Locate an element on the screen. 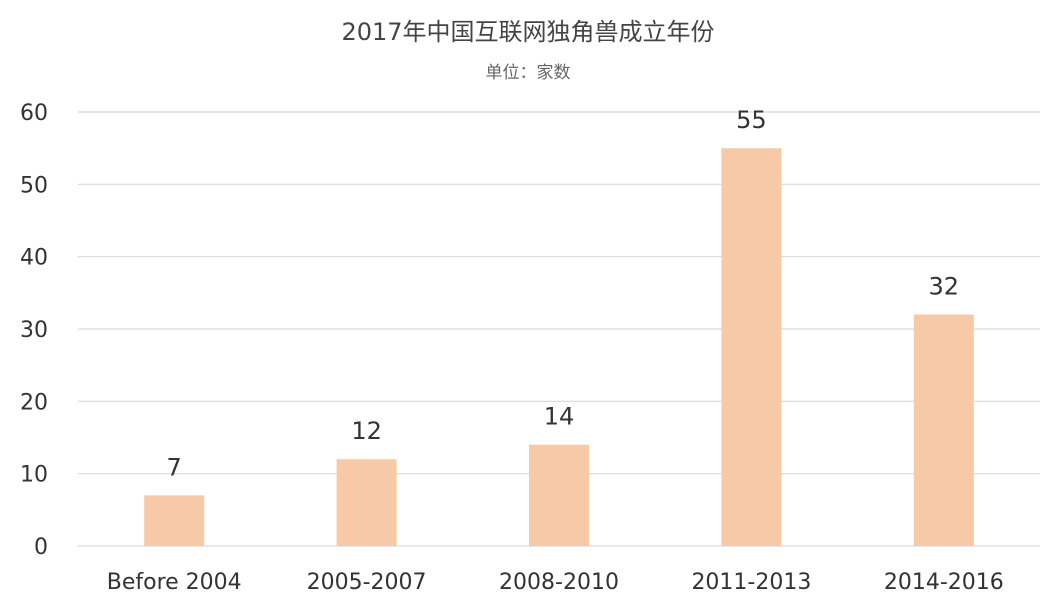 This screenshot has height=604, width=1056. y-tick-label: 40 is located at coordinates (34, 258).